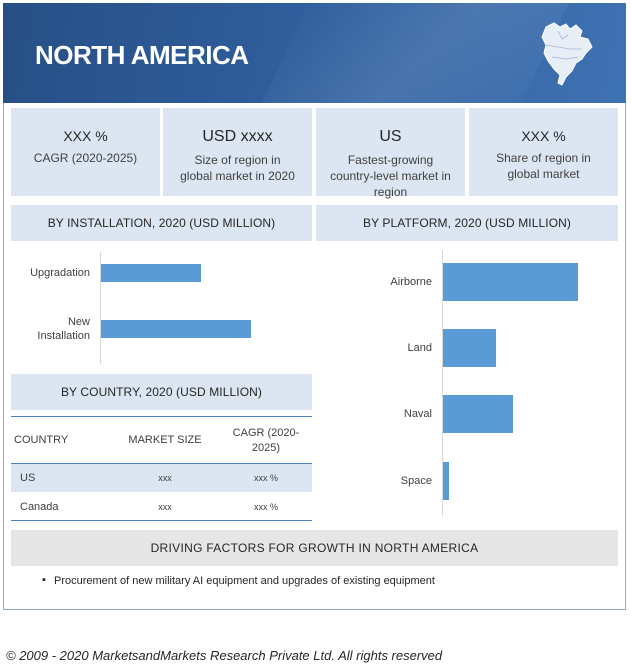 The height and width of the screenshot is (669, 631). What do you see at coordinates (161, 416) in the screenshot?
I see `table-top-rule` at bounding box center [161, 416].